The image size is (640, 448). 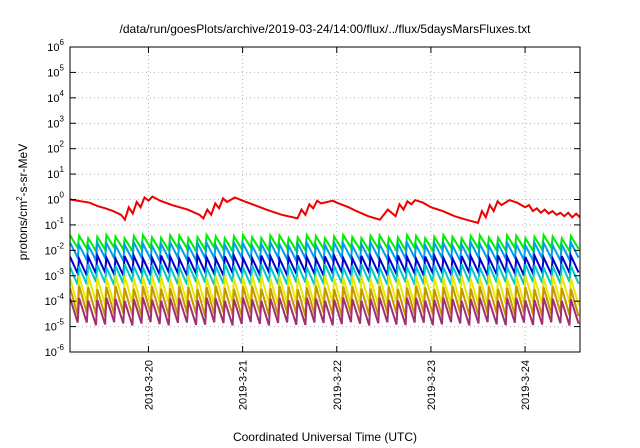 I want to click on y-tick-label: 10⁻⁵, so click(x=55, y=326).